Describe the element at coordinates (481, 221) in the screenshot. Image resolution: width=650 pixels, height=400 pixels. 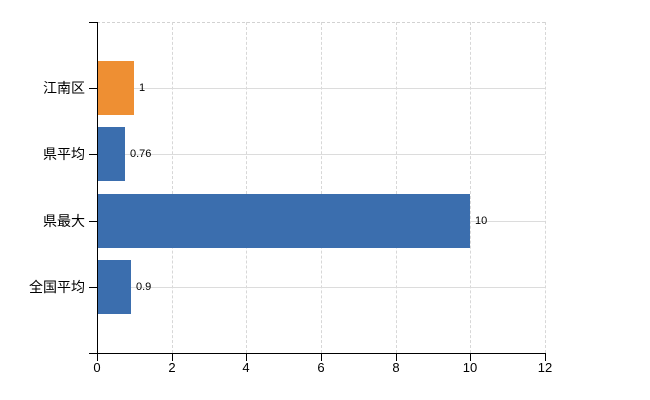
I see `value-label: 10` at that location.